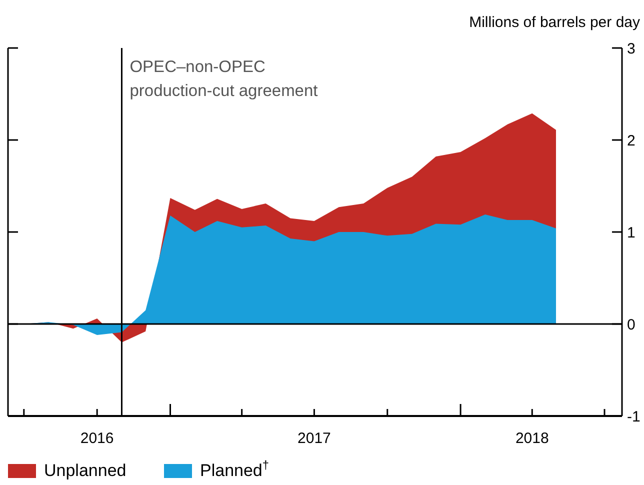 This screenshot has height=485, width=644. Describe the element at coordinates (85, 470) in the screenshot. I see `legend-label: Unplanned` at that location.